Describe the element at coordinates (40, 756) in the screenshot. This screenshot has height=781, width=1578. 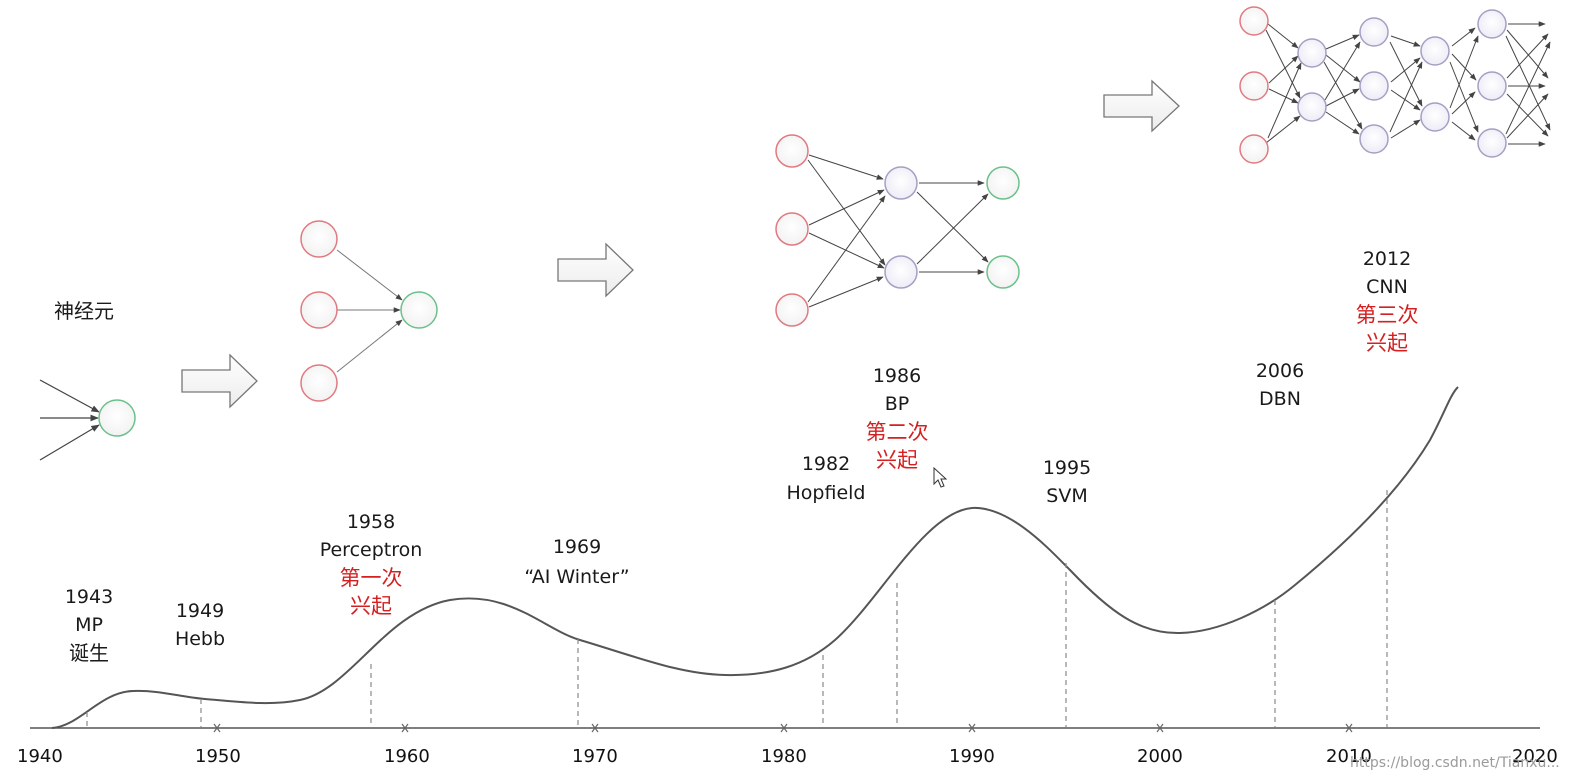
I see `axis-year-1940: 1940` at that location.